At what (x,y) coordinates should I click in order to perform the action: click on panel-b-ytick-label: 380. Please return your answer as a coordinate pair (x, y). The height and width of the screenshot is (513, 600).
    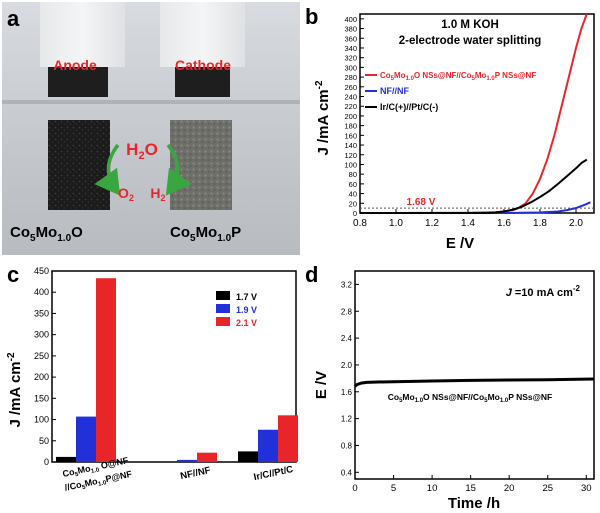
    Looking at the image, I should click on (350, 29).